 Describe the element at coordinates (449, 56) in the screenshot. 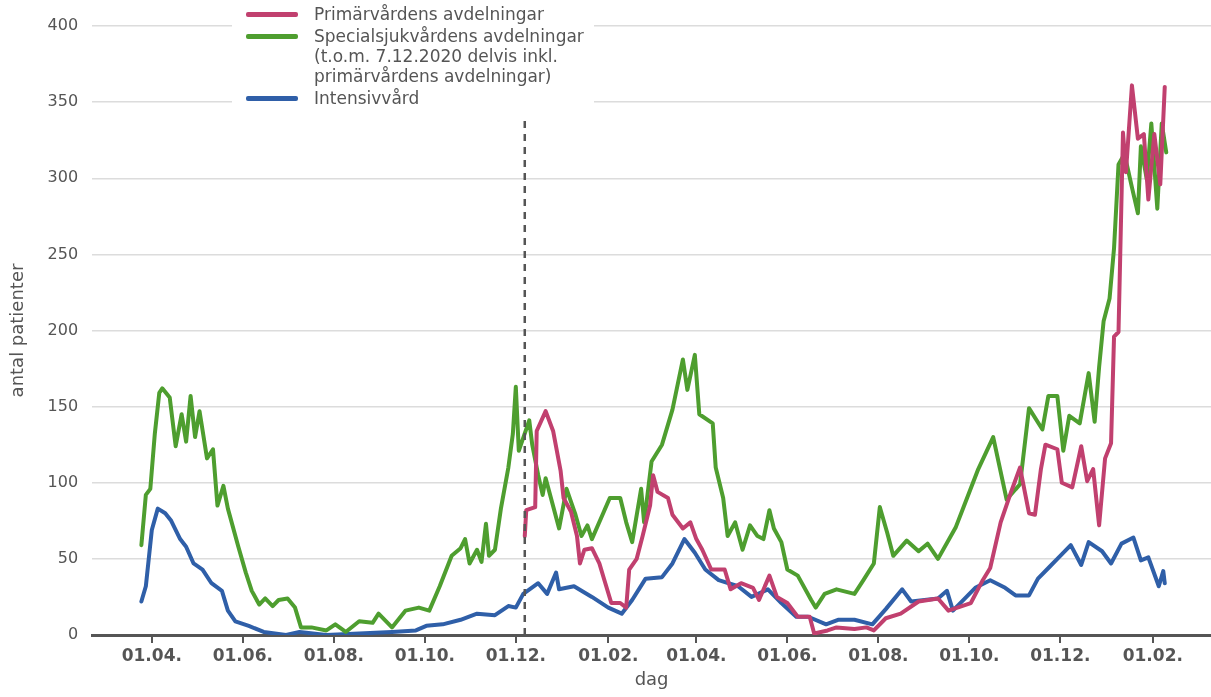

I see `legend-label: Specialsjukvårdens avdelningar (t.o.m. 7.12.2020 delvis inkl. primärvårdens avdelningar)` at that location.